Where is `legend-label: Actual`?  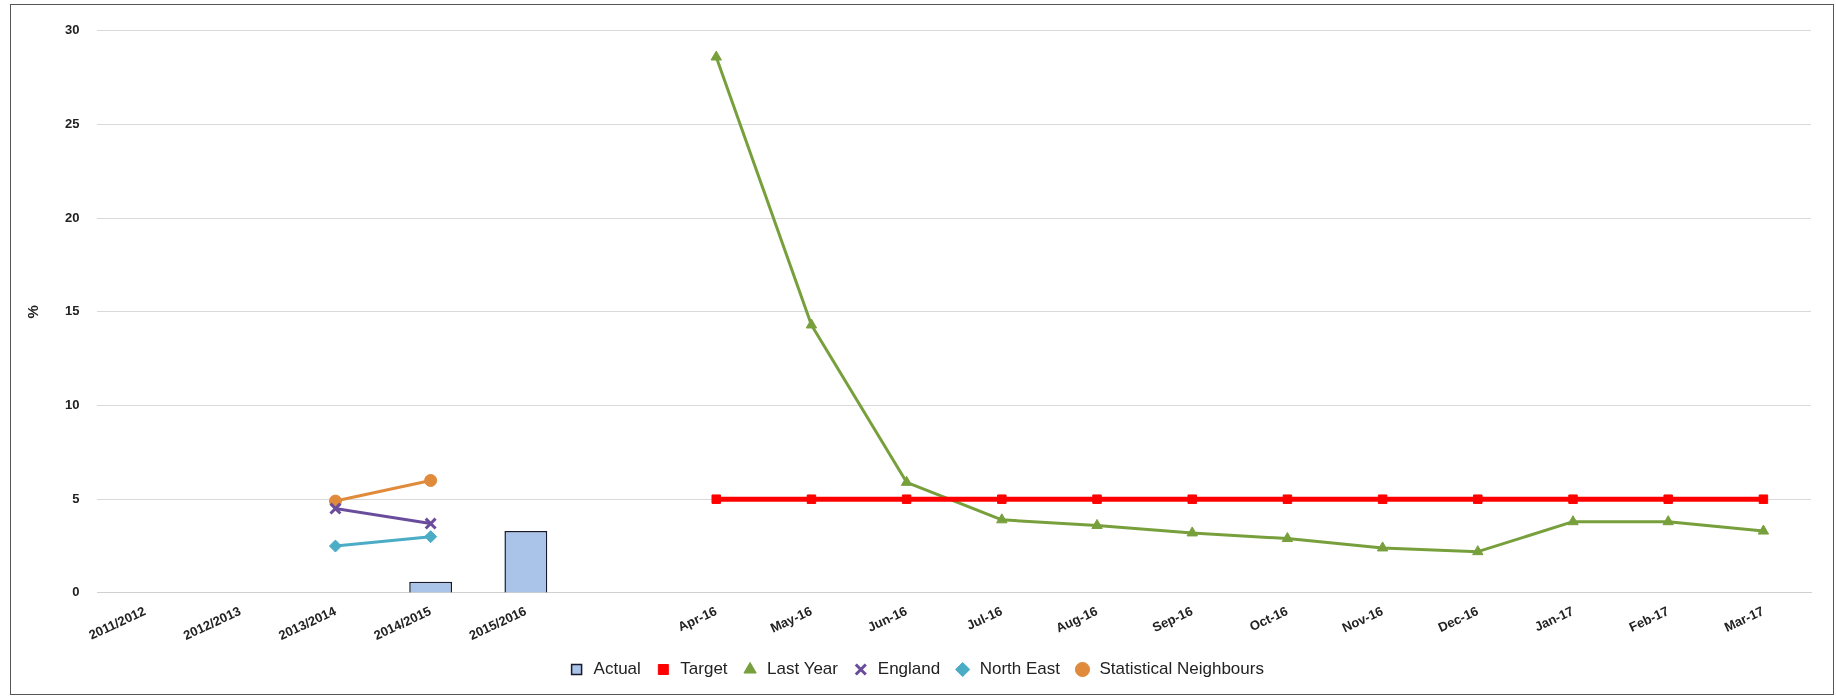
legend-label: Actual is located at coordinates (617, 669).